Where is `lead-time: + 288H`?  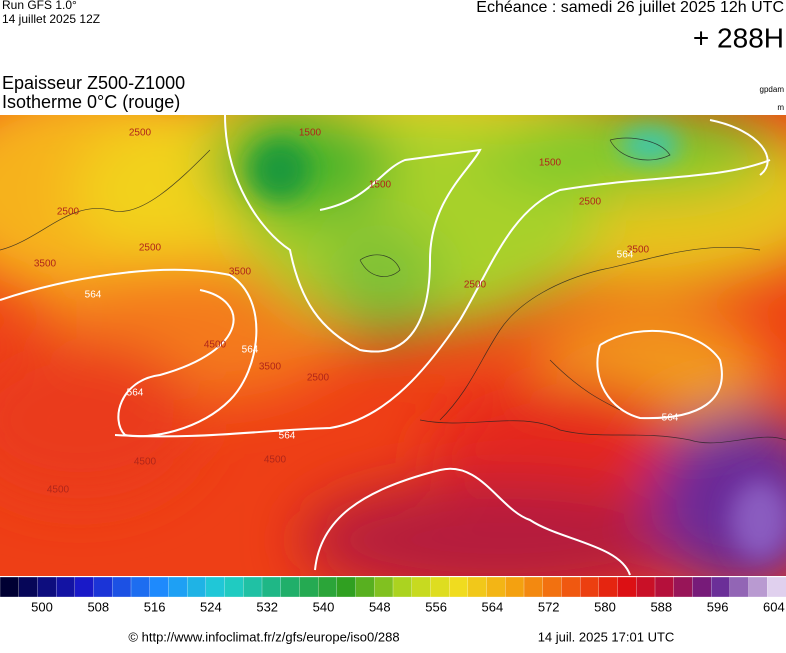 lead-time: + 288H is located at coordinates (738, 37).